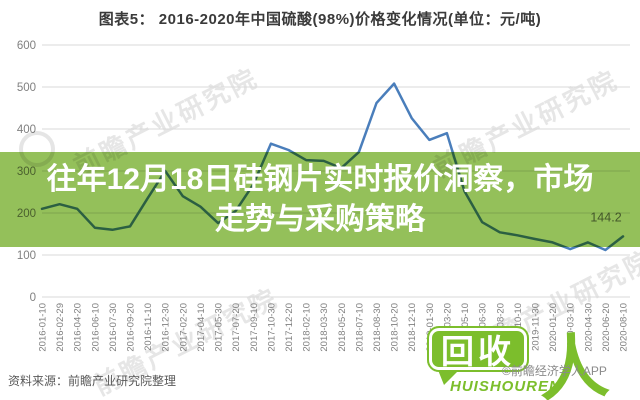 This screenshot has width=640, height=400. What do you see at coordinates (320, 219) in the screenshot?
I see `headline-line-2: 走势与采购策略` at bounding box center [320, 219].